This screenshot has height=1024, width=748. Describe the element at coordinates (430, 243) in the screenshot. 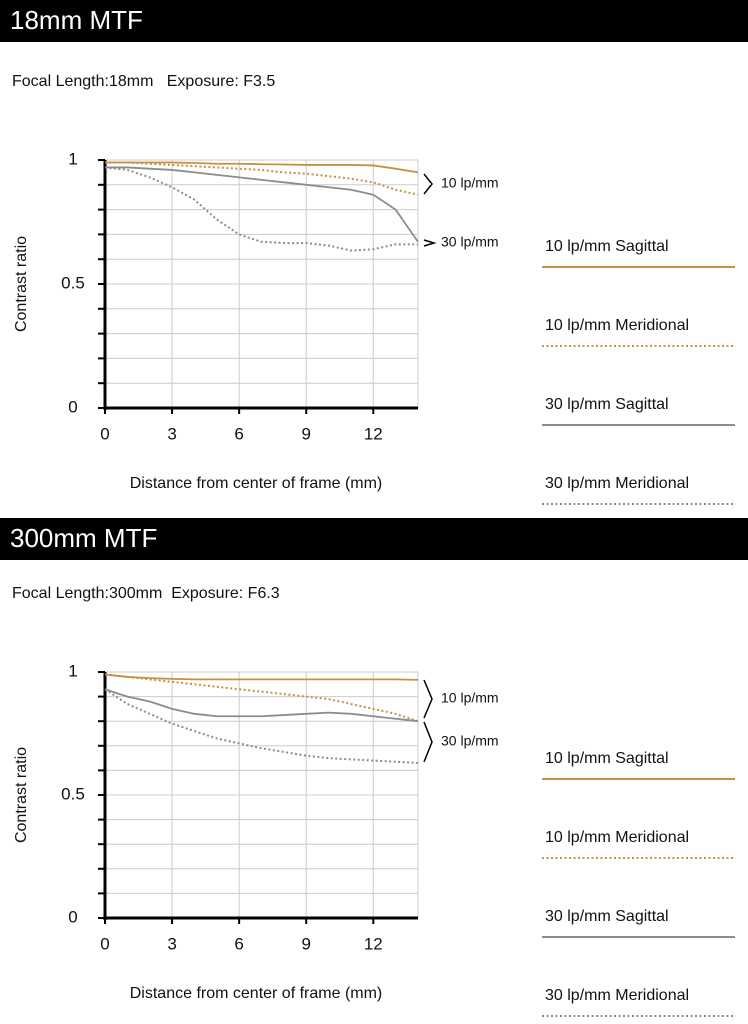

I see `annotation-arrow` at that location.